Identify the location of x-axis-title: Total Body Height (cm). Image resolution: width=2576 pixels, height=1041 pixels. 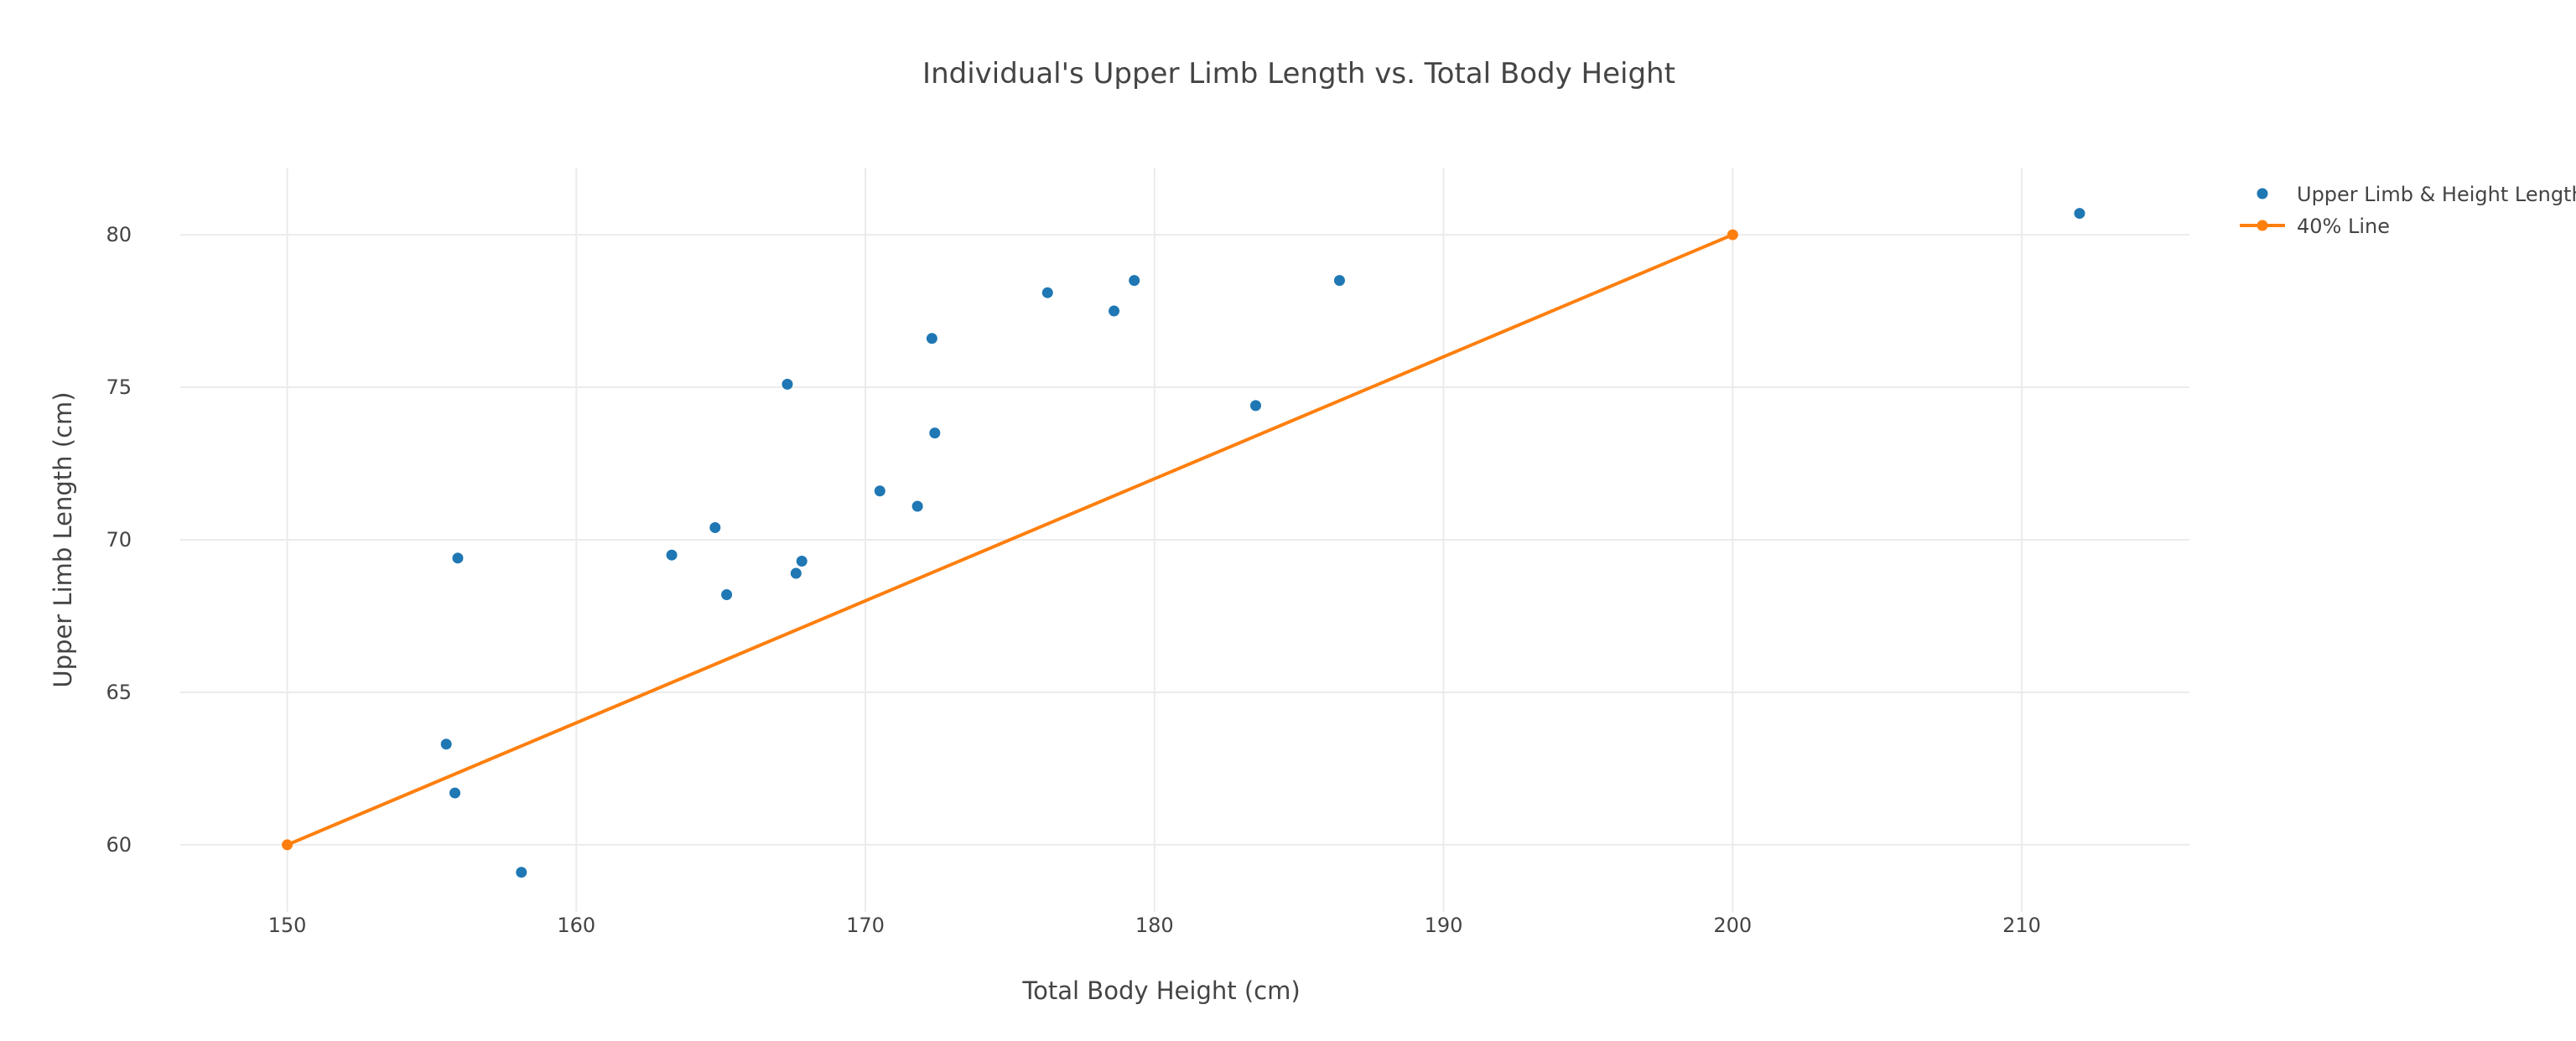
(1160, 991).